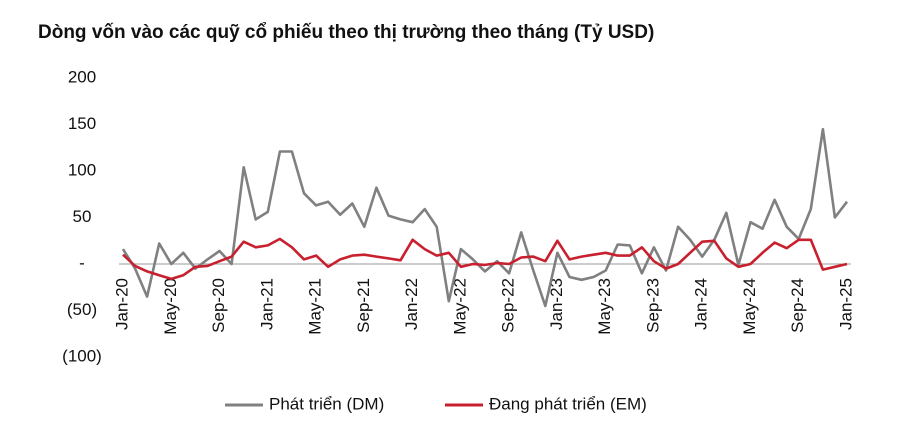 This screenshot has width=900, height=440. I want to click on x-tick-label: May-22, so click(459, 306).